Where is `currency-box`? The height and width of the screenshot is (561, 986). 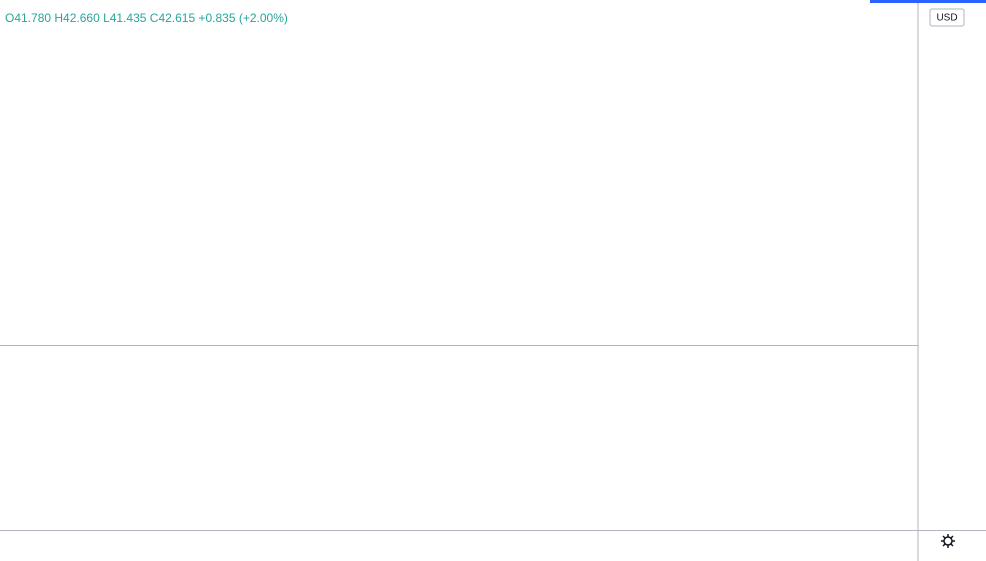 currency-box is located at coordinates (947, 17).